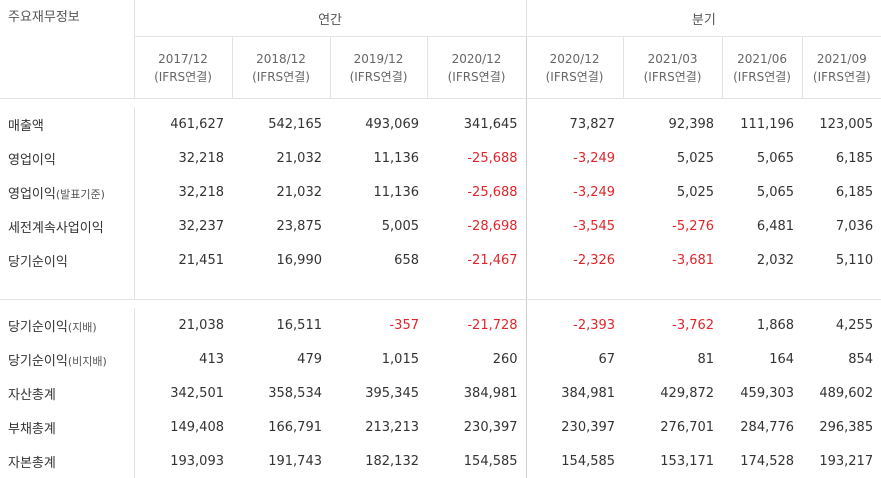 This screenshot has height=478, width=881. I want to click on row-label: 세전계속사업이익, so click(67, 226).